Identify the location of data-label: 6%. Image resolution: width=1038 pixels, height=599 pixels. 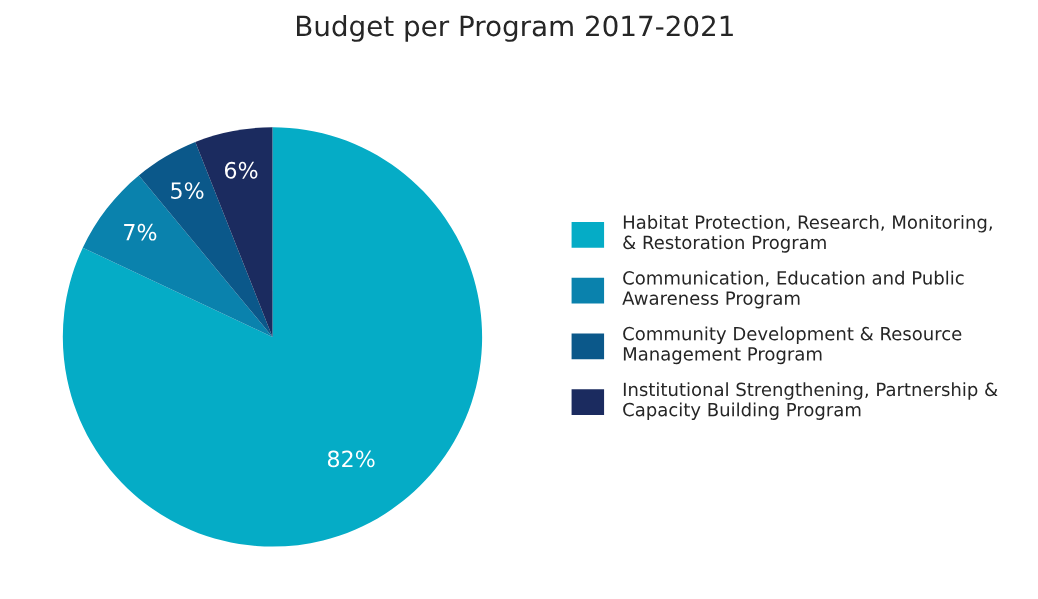
(241, 170).